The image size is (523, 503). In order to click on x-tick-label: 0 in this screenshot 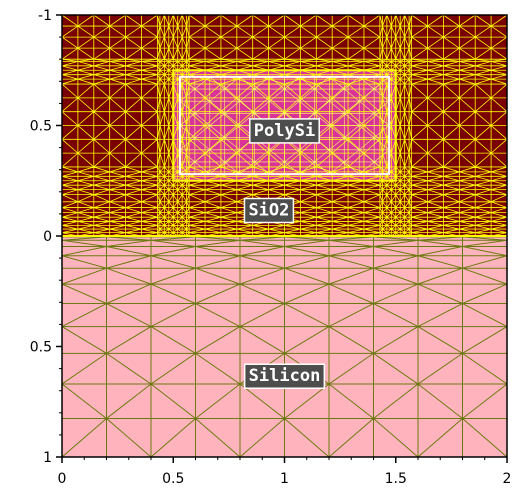, I will do `click(62, 479)`.